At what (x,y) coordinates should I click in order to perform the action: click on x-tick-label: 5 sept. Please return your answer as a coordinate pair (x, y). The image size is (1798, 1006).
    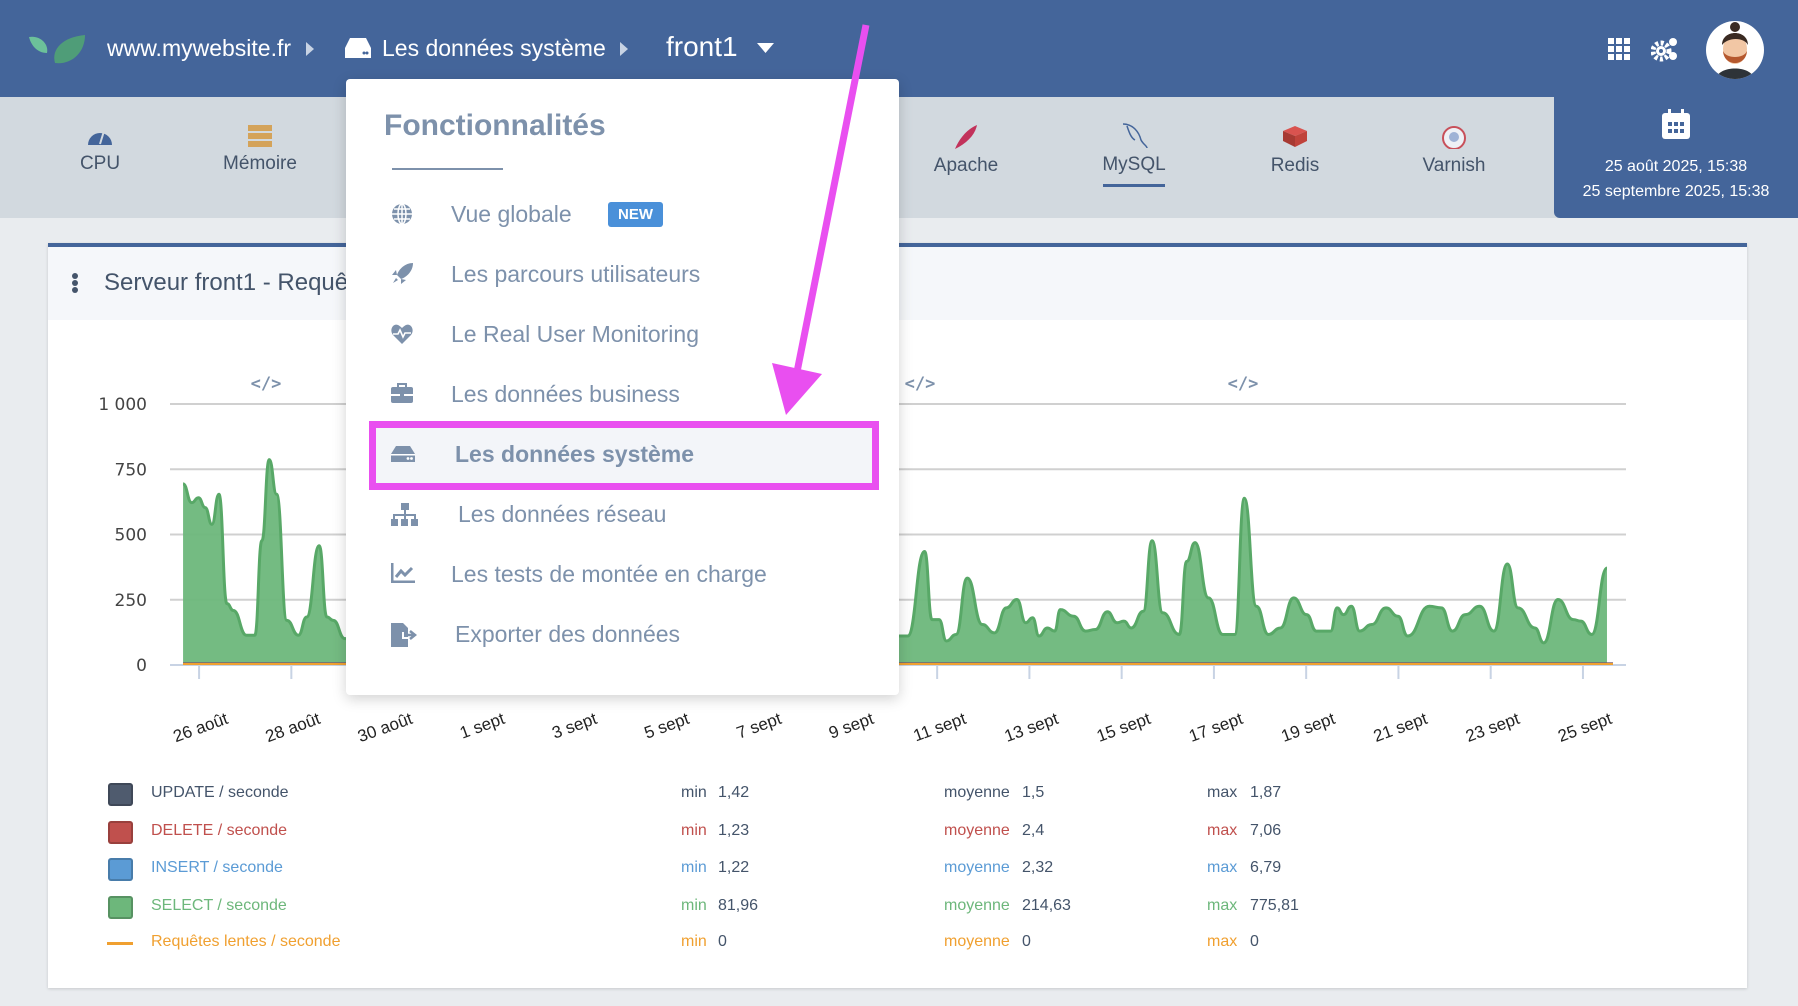
    Looking at the image, I should click on (667, 726).